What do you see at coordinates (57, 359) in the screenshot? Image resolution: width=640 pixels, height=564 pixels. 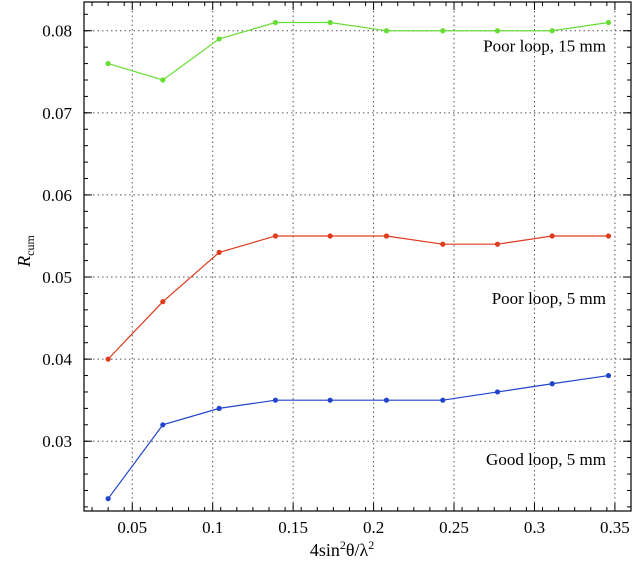 I see `y-tick-label: 0.04` at bounding box center [57, 359].